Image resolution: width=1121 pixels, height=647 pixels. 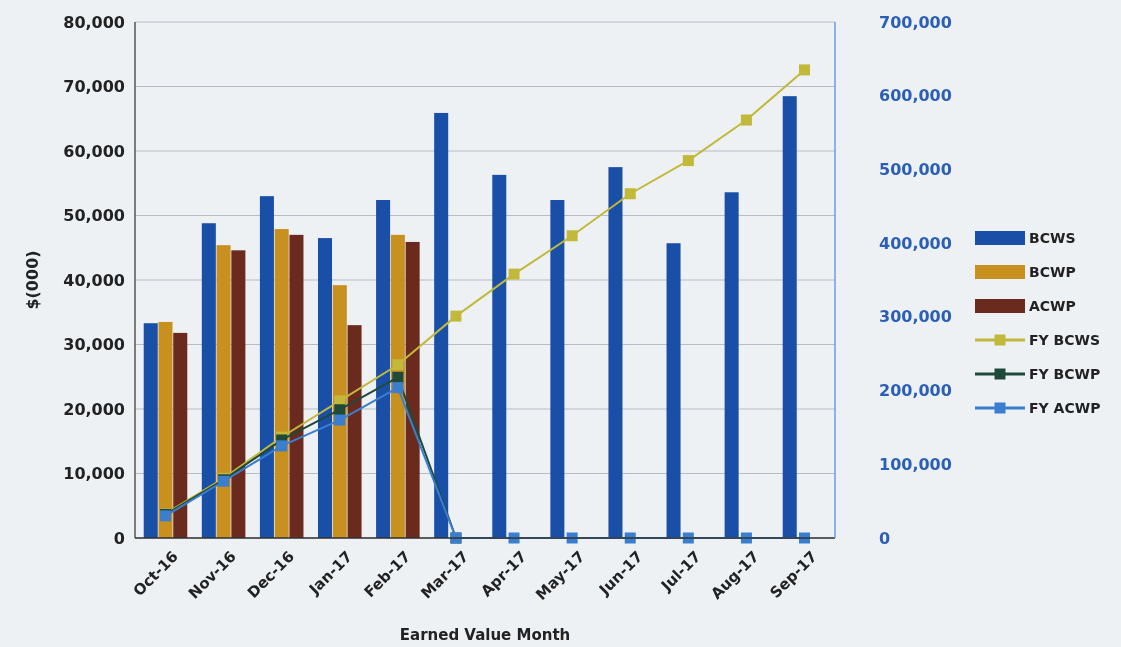 I want to click on y-tick-label: 10,000, so click(x=94, y=474).